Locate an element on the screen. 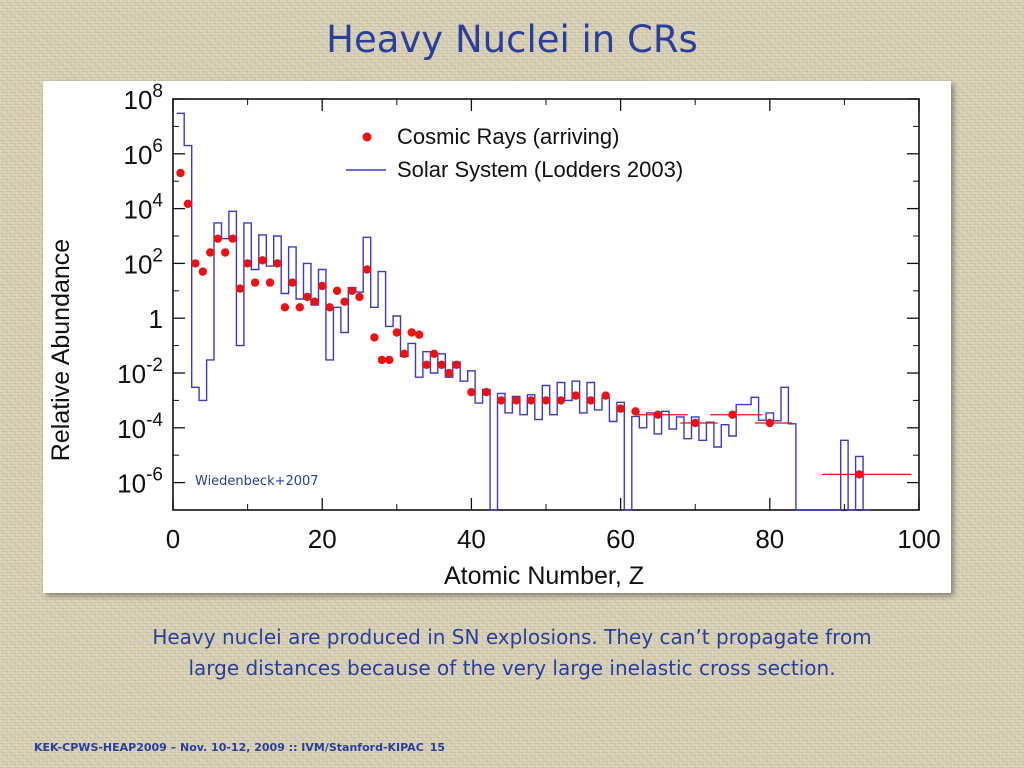  x-tick-label: 60 is located at coordinates (620, 539).